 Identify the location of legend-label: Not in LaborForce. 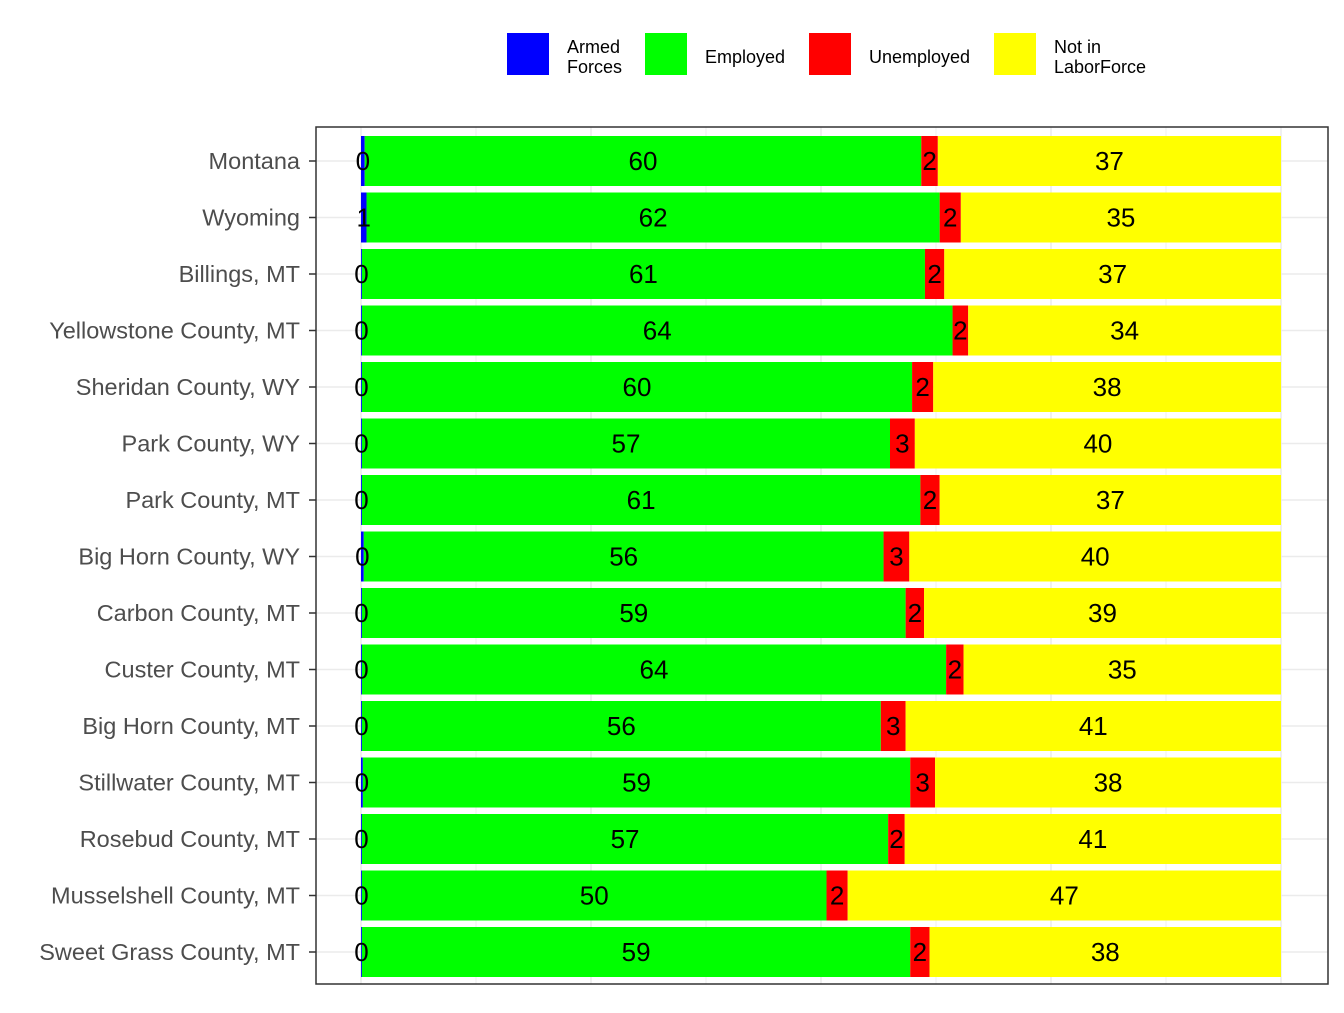
(1100, 57).